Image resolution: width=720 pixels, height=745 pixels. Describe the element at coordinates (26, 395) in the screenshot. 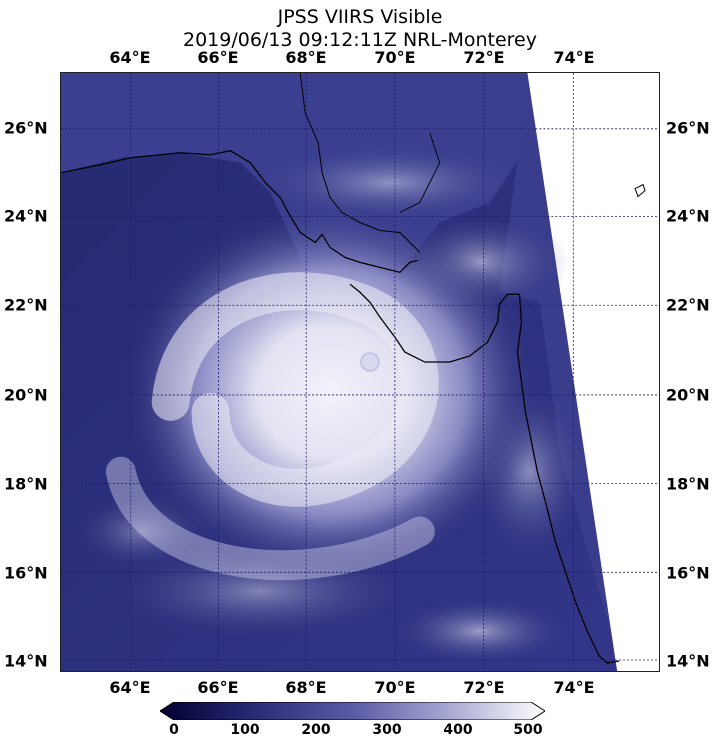

I see `lat-label-20n-left: 20°N` at that location.